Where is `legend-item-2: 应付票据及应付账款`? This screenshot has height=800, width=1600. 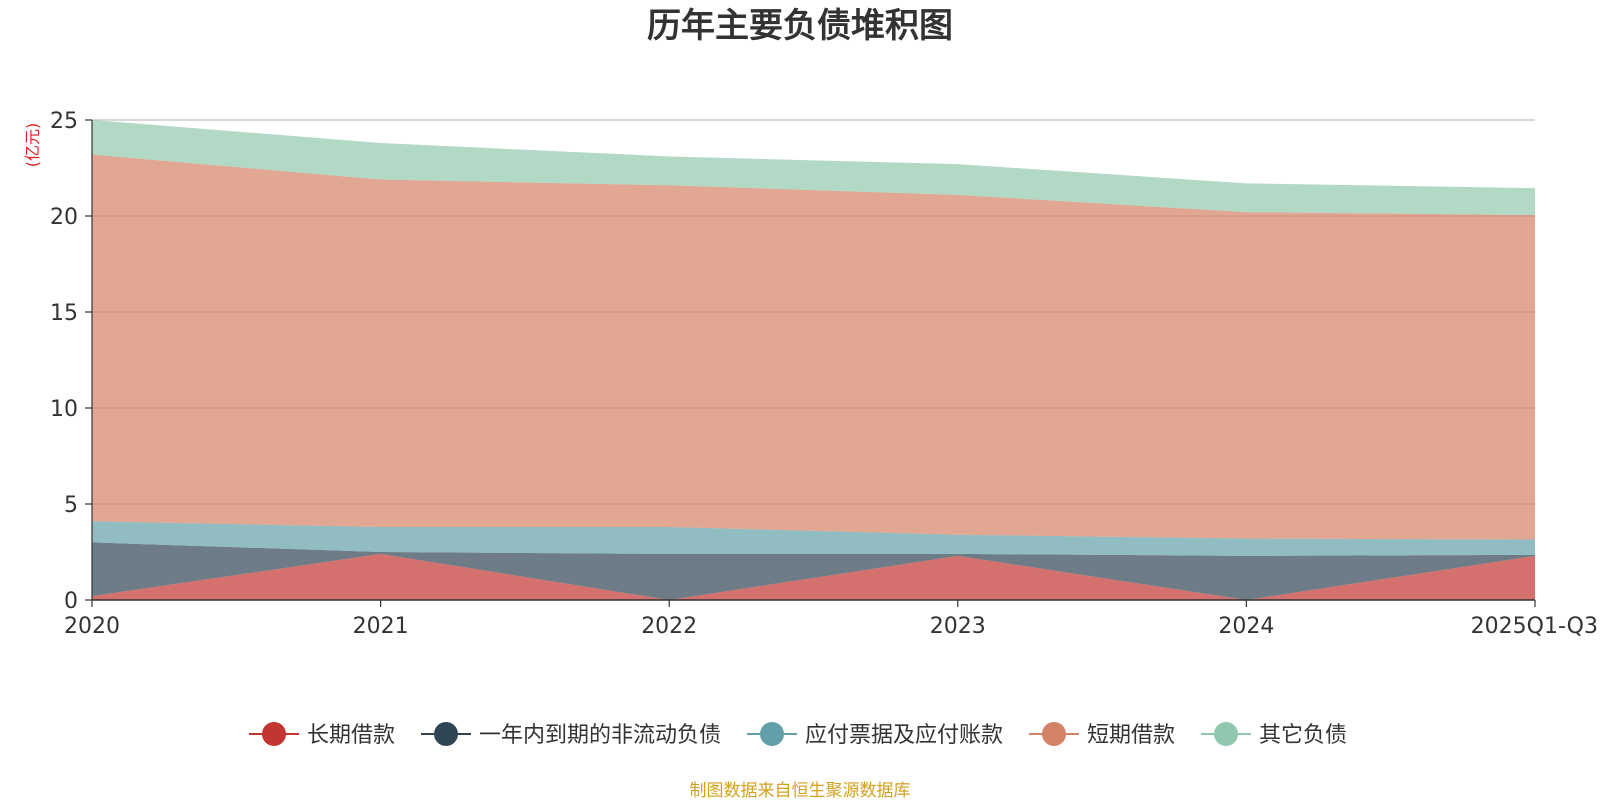 legend-item-2: 应付票据及应付账款 is located at coordinates (875, 735).